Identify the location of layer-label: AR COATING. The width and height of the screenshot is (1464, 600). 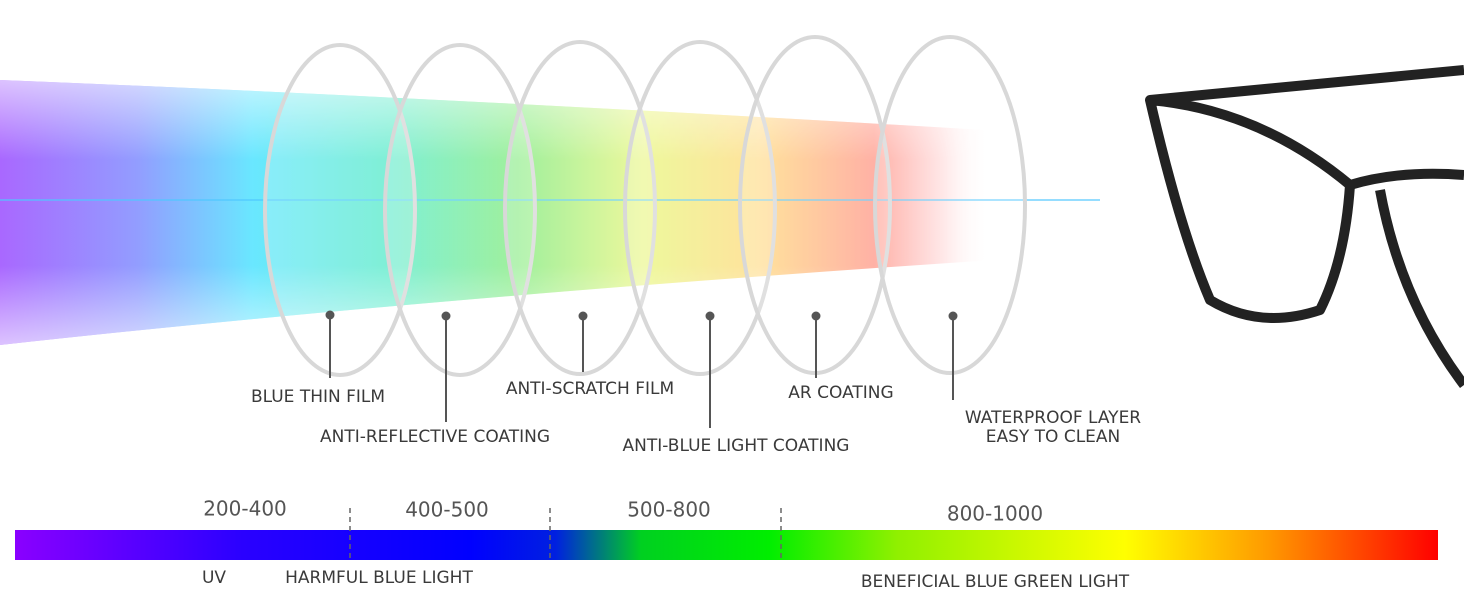
(840, 393).